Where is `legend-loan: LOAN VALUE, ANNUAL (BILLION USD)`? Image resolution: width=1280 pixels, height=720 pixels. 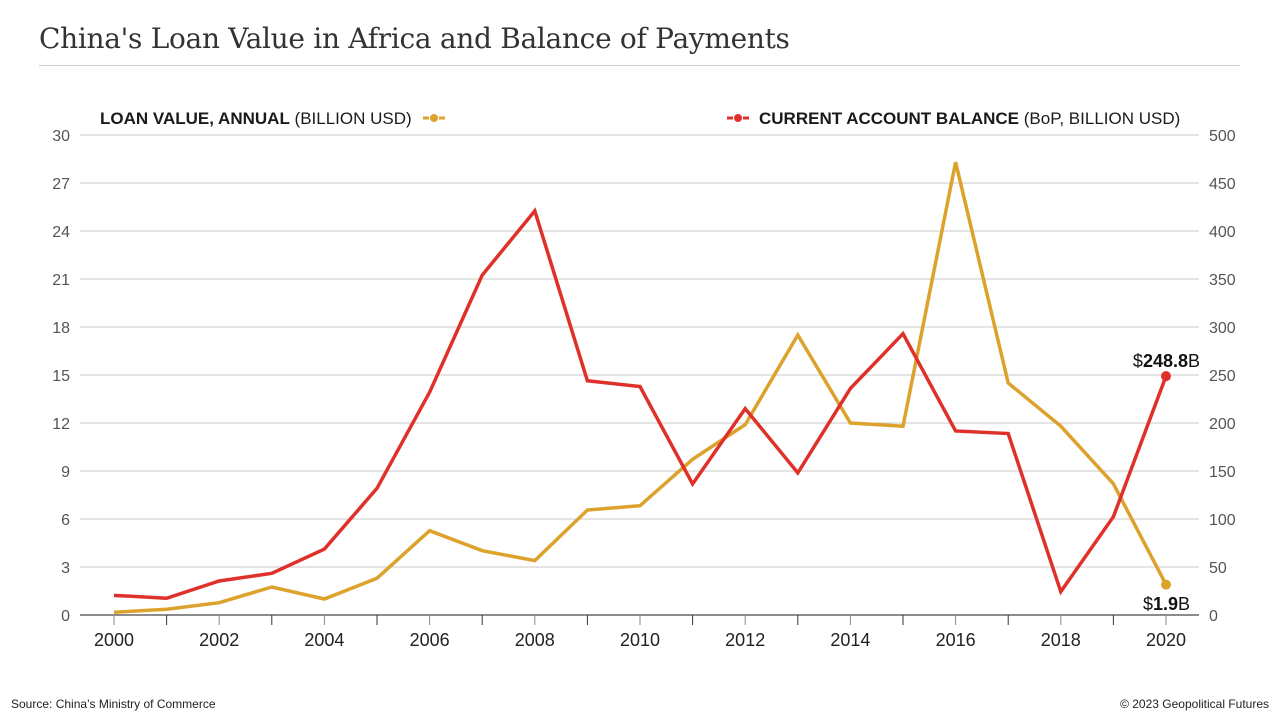 legend-loan: LOAN VALUE, ANNUAL (BILLION USD) is located at coordinates (272, 118).